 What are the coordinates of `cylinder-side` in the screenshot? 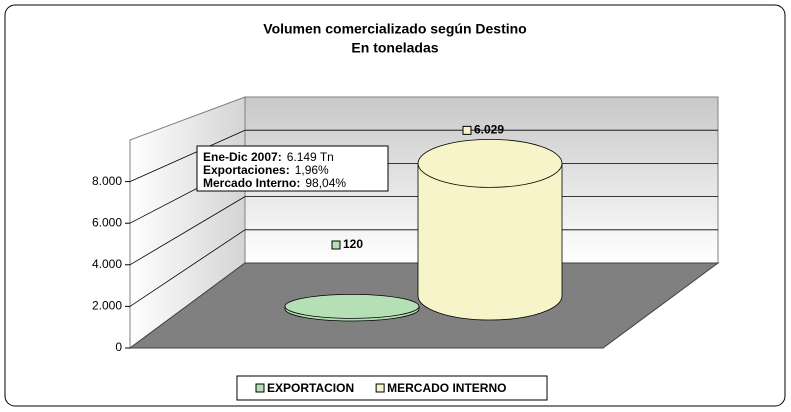 It's located at (490, 241).